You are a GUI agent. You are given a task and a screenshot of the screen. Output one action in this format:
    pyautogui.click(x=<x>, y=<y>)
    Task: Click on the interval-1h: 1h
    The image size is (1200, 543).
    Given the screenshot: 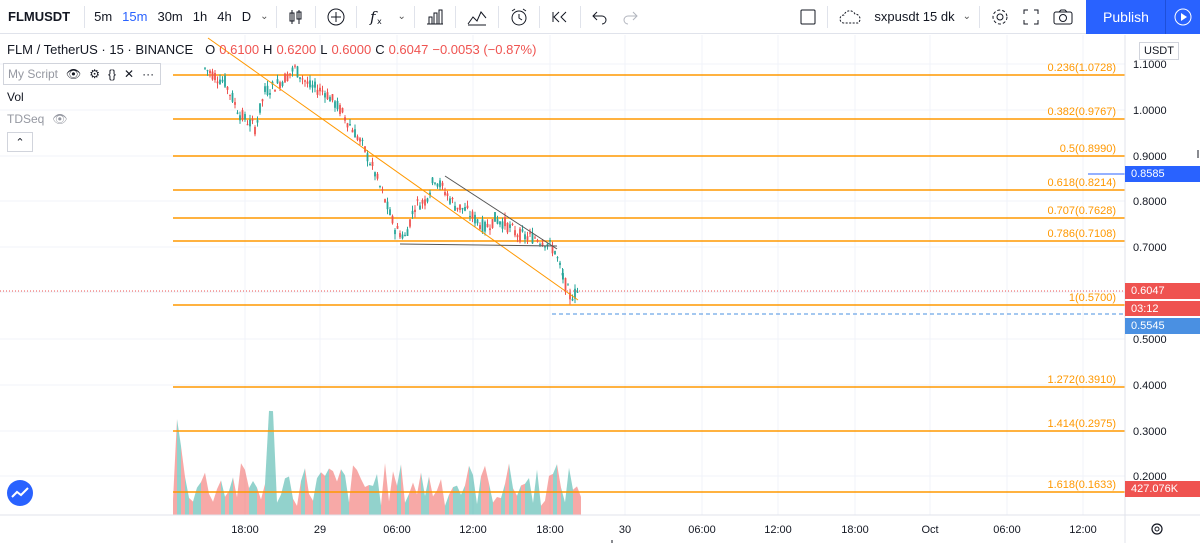 What is the action you would take?
    pyautogui.click(x=200, y=16)
    